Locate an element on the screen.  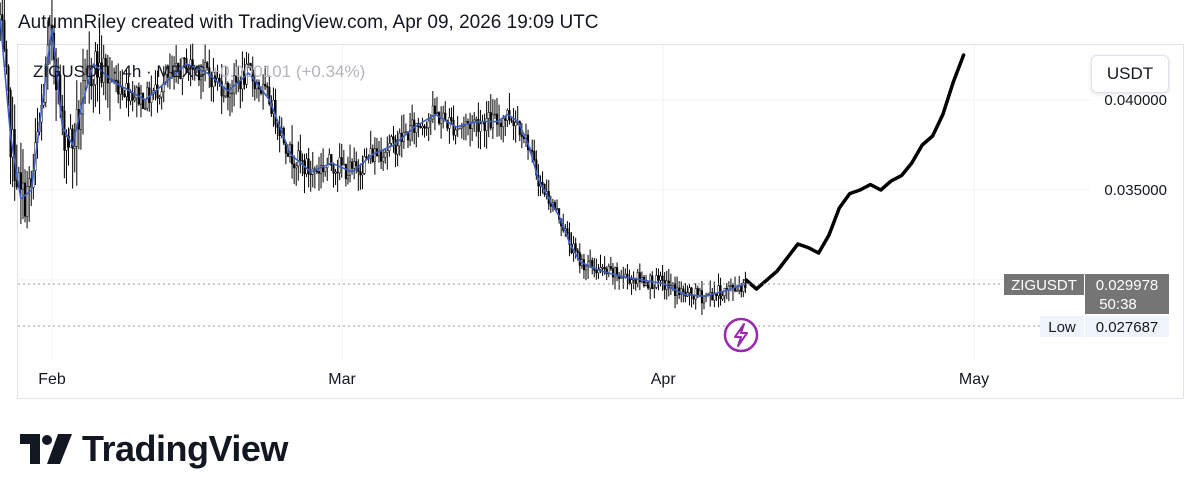
low-label: Low is located at coordinates (1062, 327).